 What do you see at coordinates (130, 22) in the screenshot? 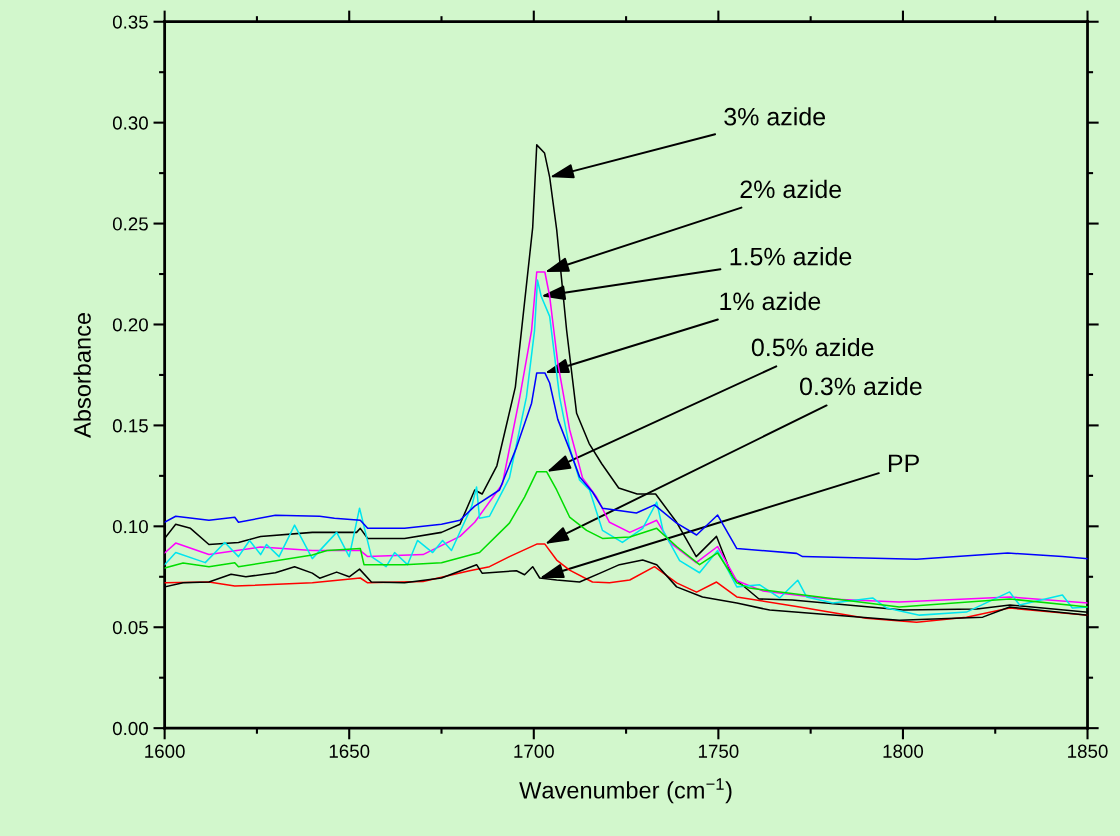
I see `y-tick-label: 0.35` at bounding box center [130, 22].